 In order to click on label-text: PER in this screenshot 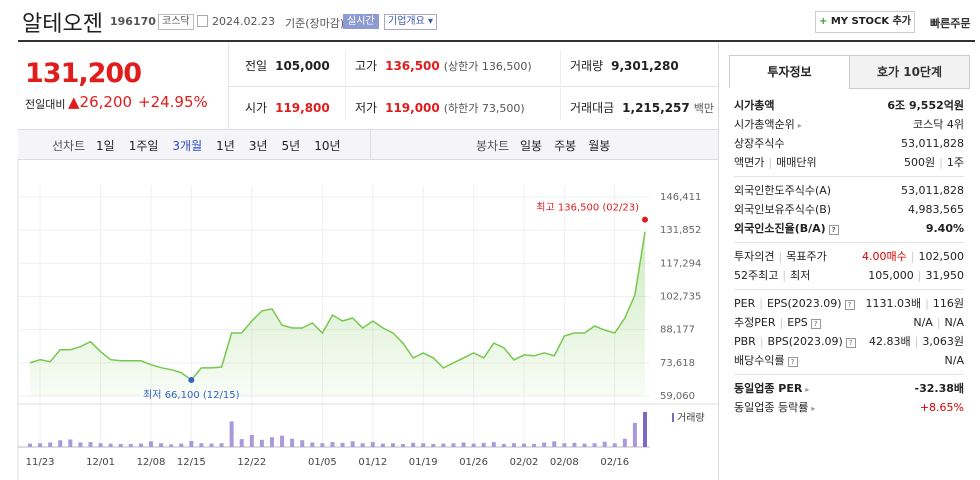, I will do `click(745, 303)`.